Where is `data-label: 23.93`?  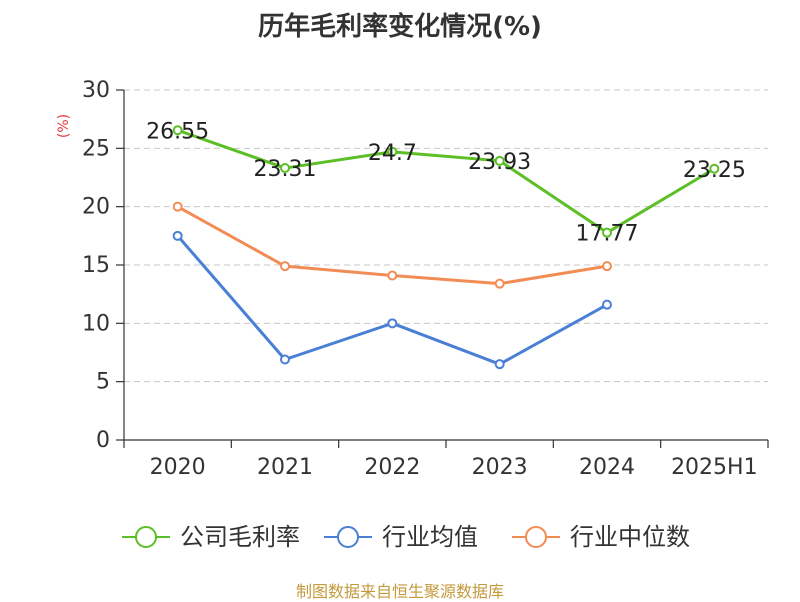
data-label: 23.93 is located at coordinates (499, 162).